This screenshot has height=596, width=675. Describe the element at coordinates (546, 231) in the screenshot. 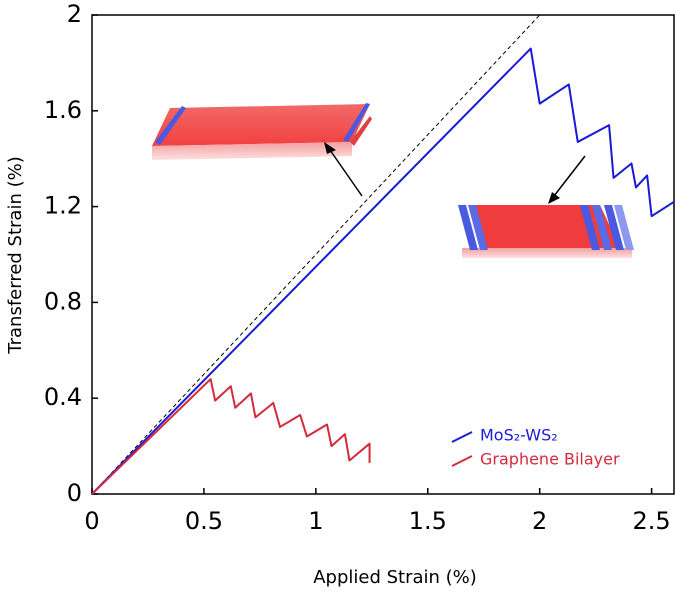

I see `inset-right` at that location.